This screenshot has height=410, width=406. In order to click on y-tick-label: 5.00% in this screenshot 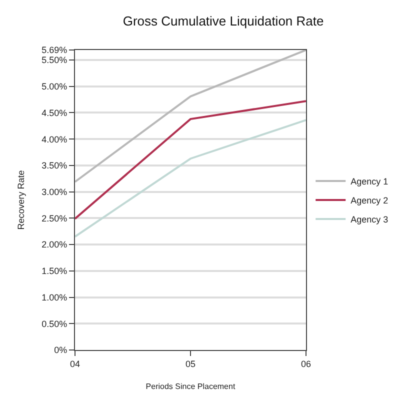, I will do `click(55, 87)`.